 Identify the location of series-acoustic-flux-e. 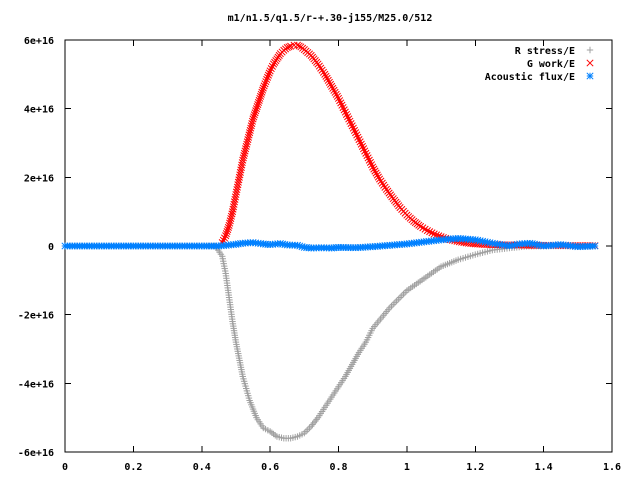
(330, 243).